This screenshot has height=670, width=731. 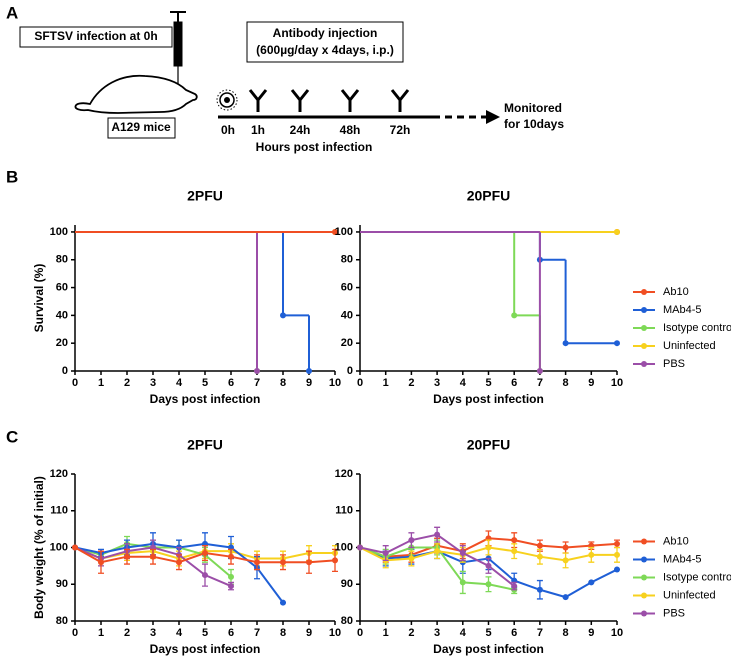 I want to click on legend-label: MAb4-5, so click(x=682, y=310).